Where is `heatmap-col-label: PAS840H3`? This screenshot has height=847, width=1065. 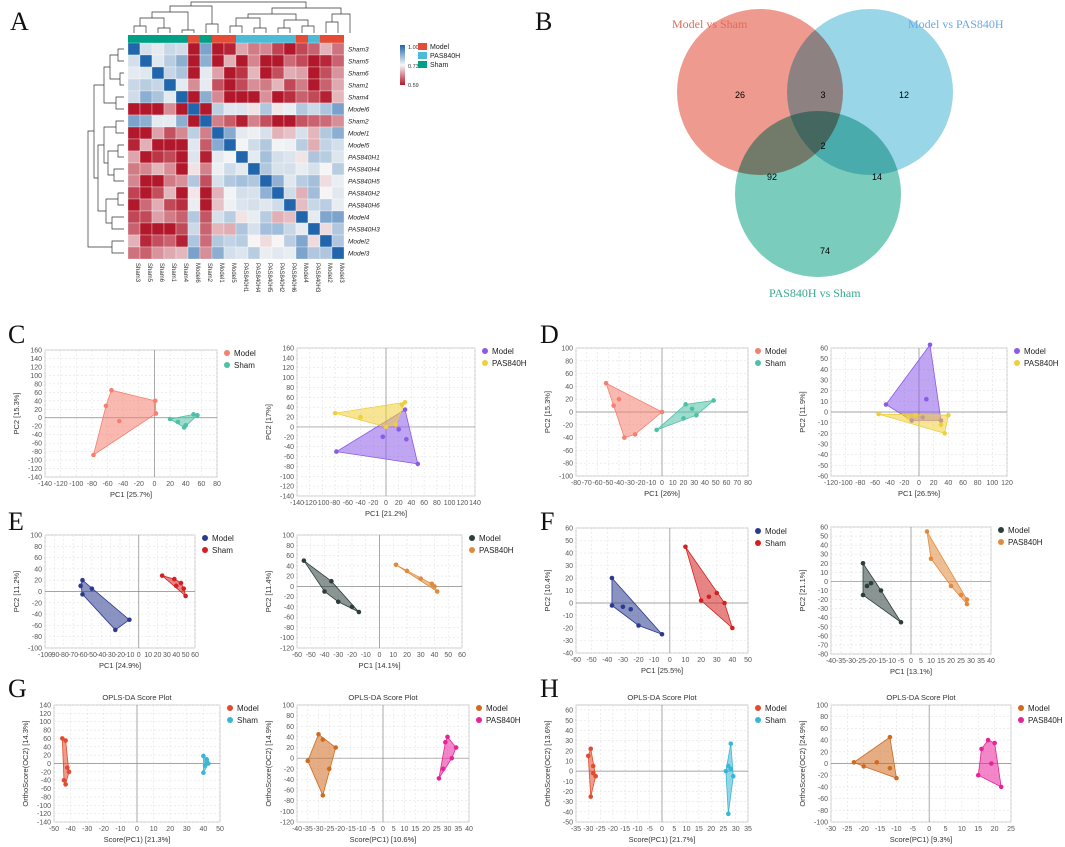 heatmap-col-label: PAS840H3 is located at coordinates (317, 278).